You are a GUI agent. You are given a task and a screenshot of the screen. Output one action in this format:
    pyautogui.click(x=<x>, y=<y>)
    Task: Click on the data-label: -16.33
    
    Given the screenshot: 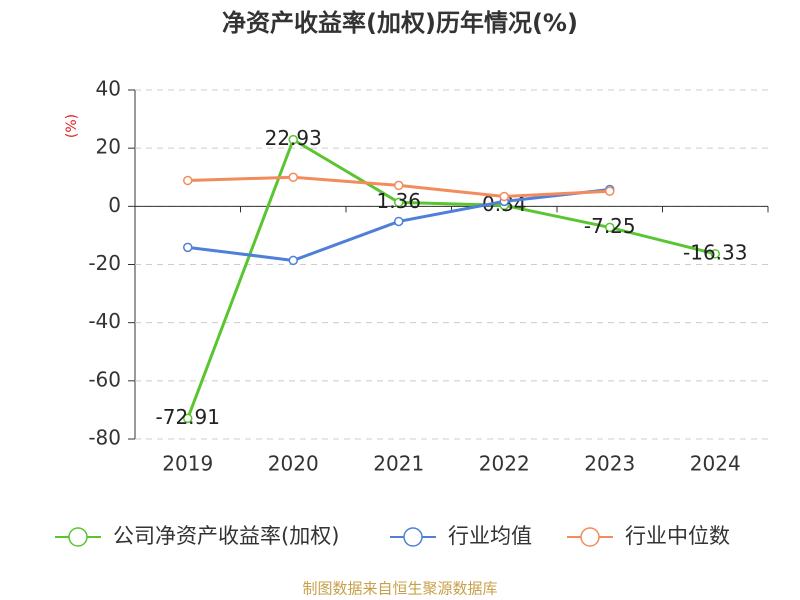 What is the action you would take?
    pyautogui.click(x=715, y=252)
    